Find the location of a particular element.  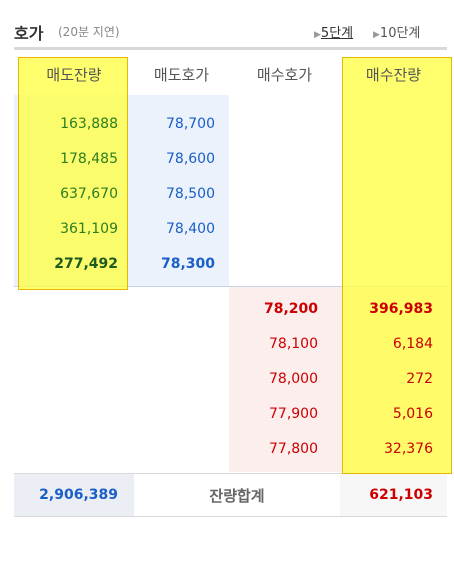

bid-price: 78,000 is located at coordinates (293, 378).